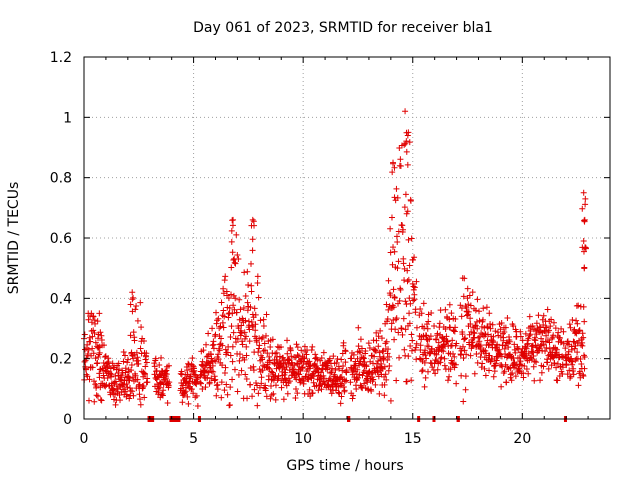  I want to click on y-tick-label: 0, so click(67, 420).